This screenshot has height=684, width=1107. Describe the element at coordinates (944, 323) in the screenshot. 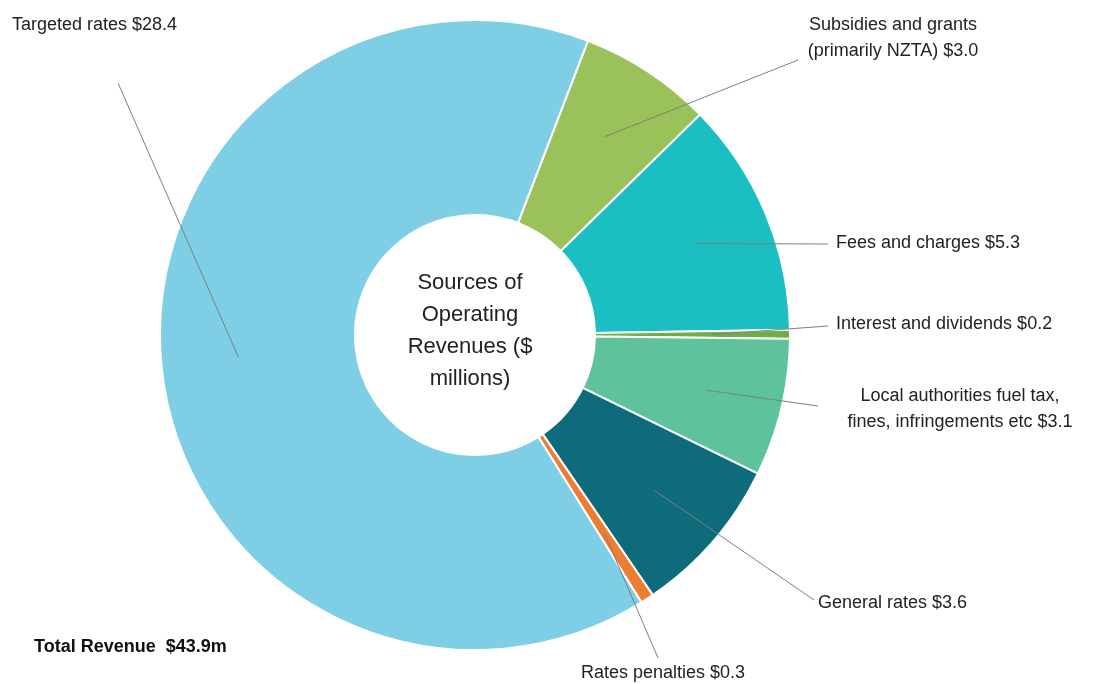

I see `slice-label: Interest and dividends $0.2` at that location.